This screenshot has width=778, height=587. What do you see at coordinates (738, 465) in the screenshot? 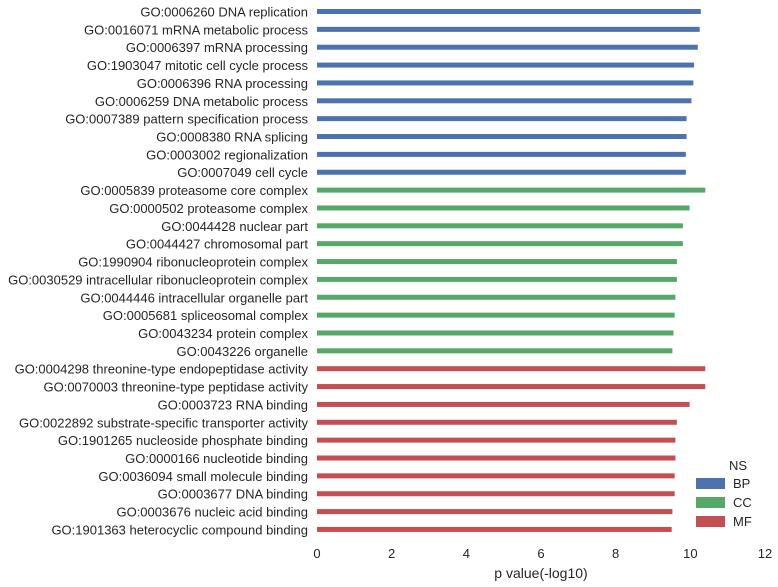
I see `legend-title: NS` at bounding box center [738, 465].